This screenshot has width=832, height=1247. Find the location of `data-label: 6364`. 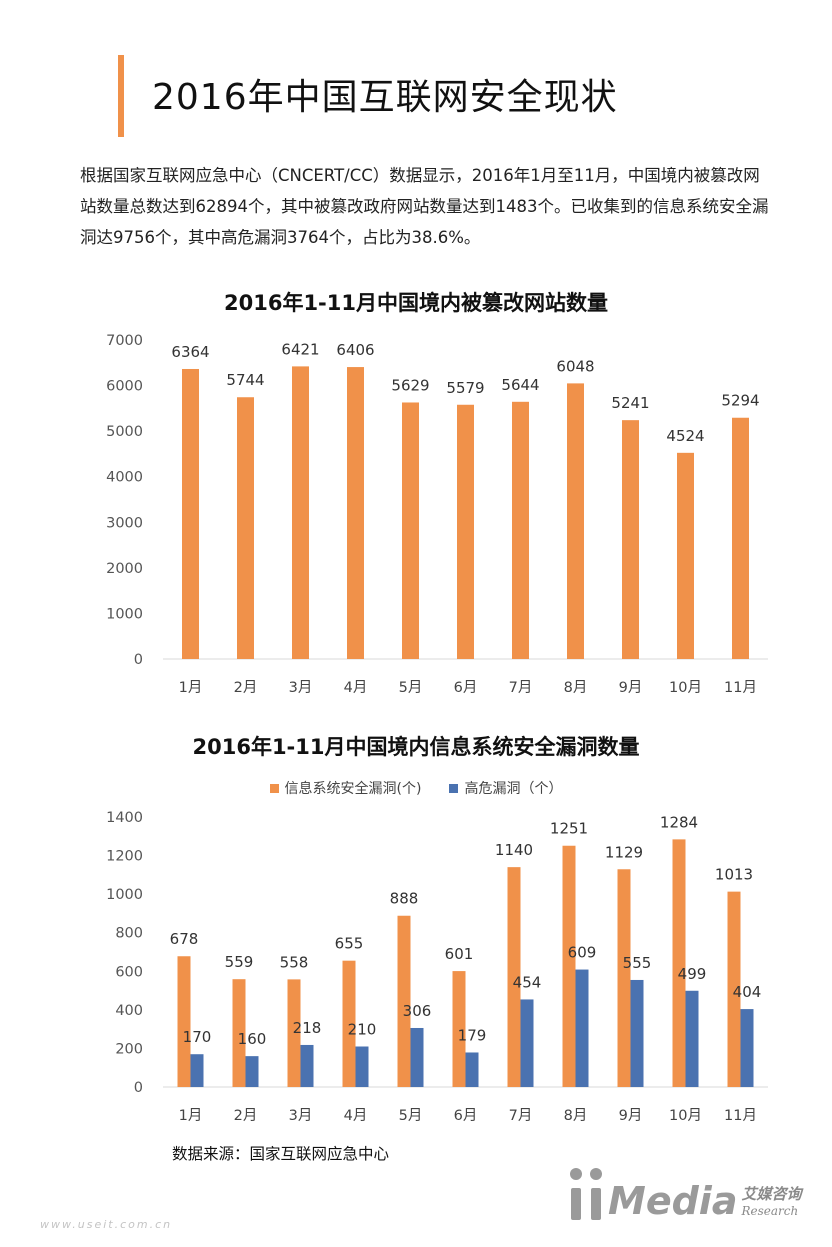

data-label: 6364 is located at coordinates (190, 352).